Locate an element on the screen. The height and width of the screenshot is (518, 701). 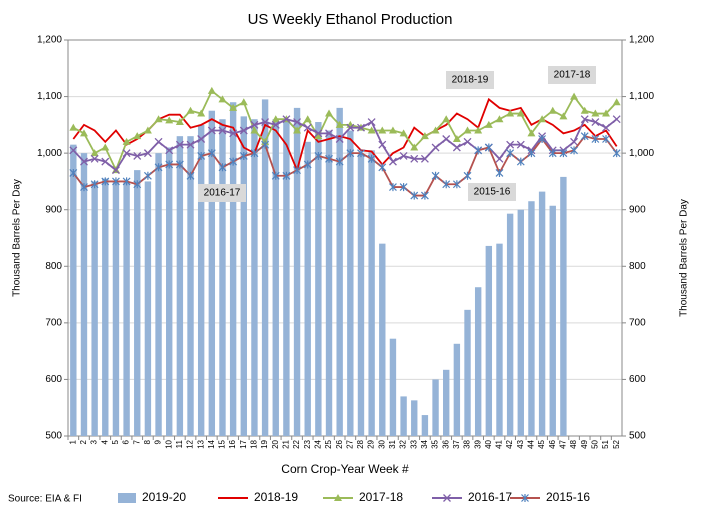
x-tick-label: 43 is located at coordinates (520, 443).